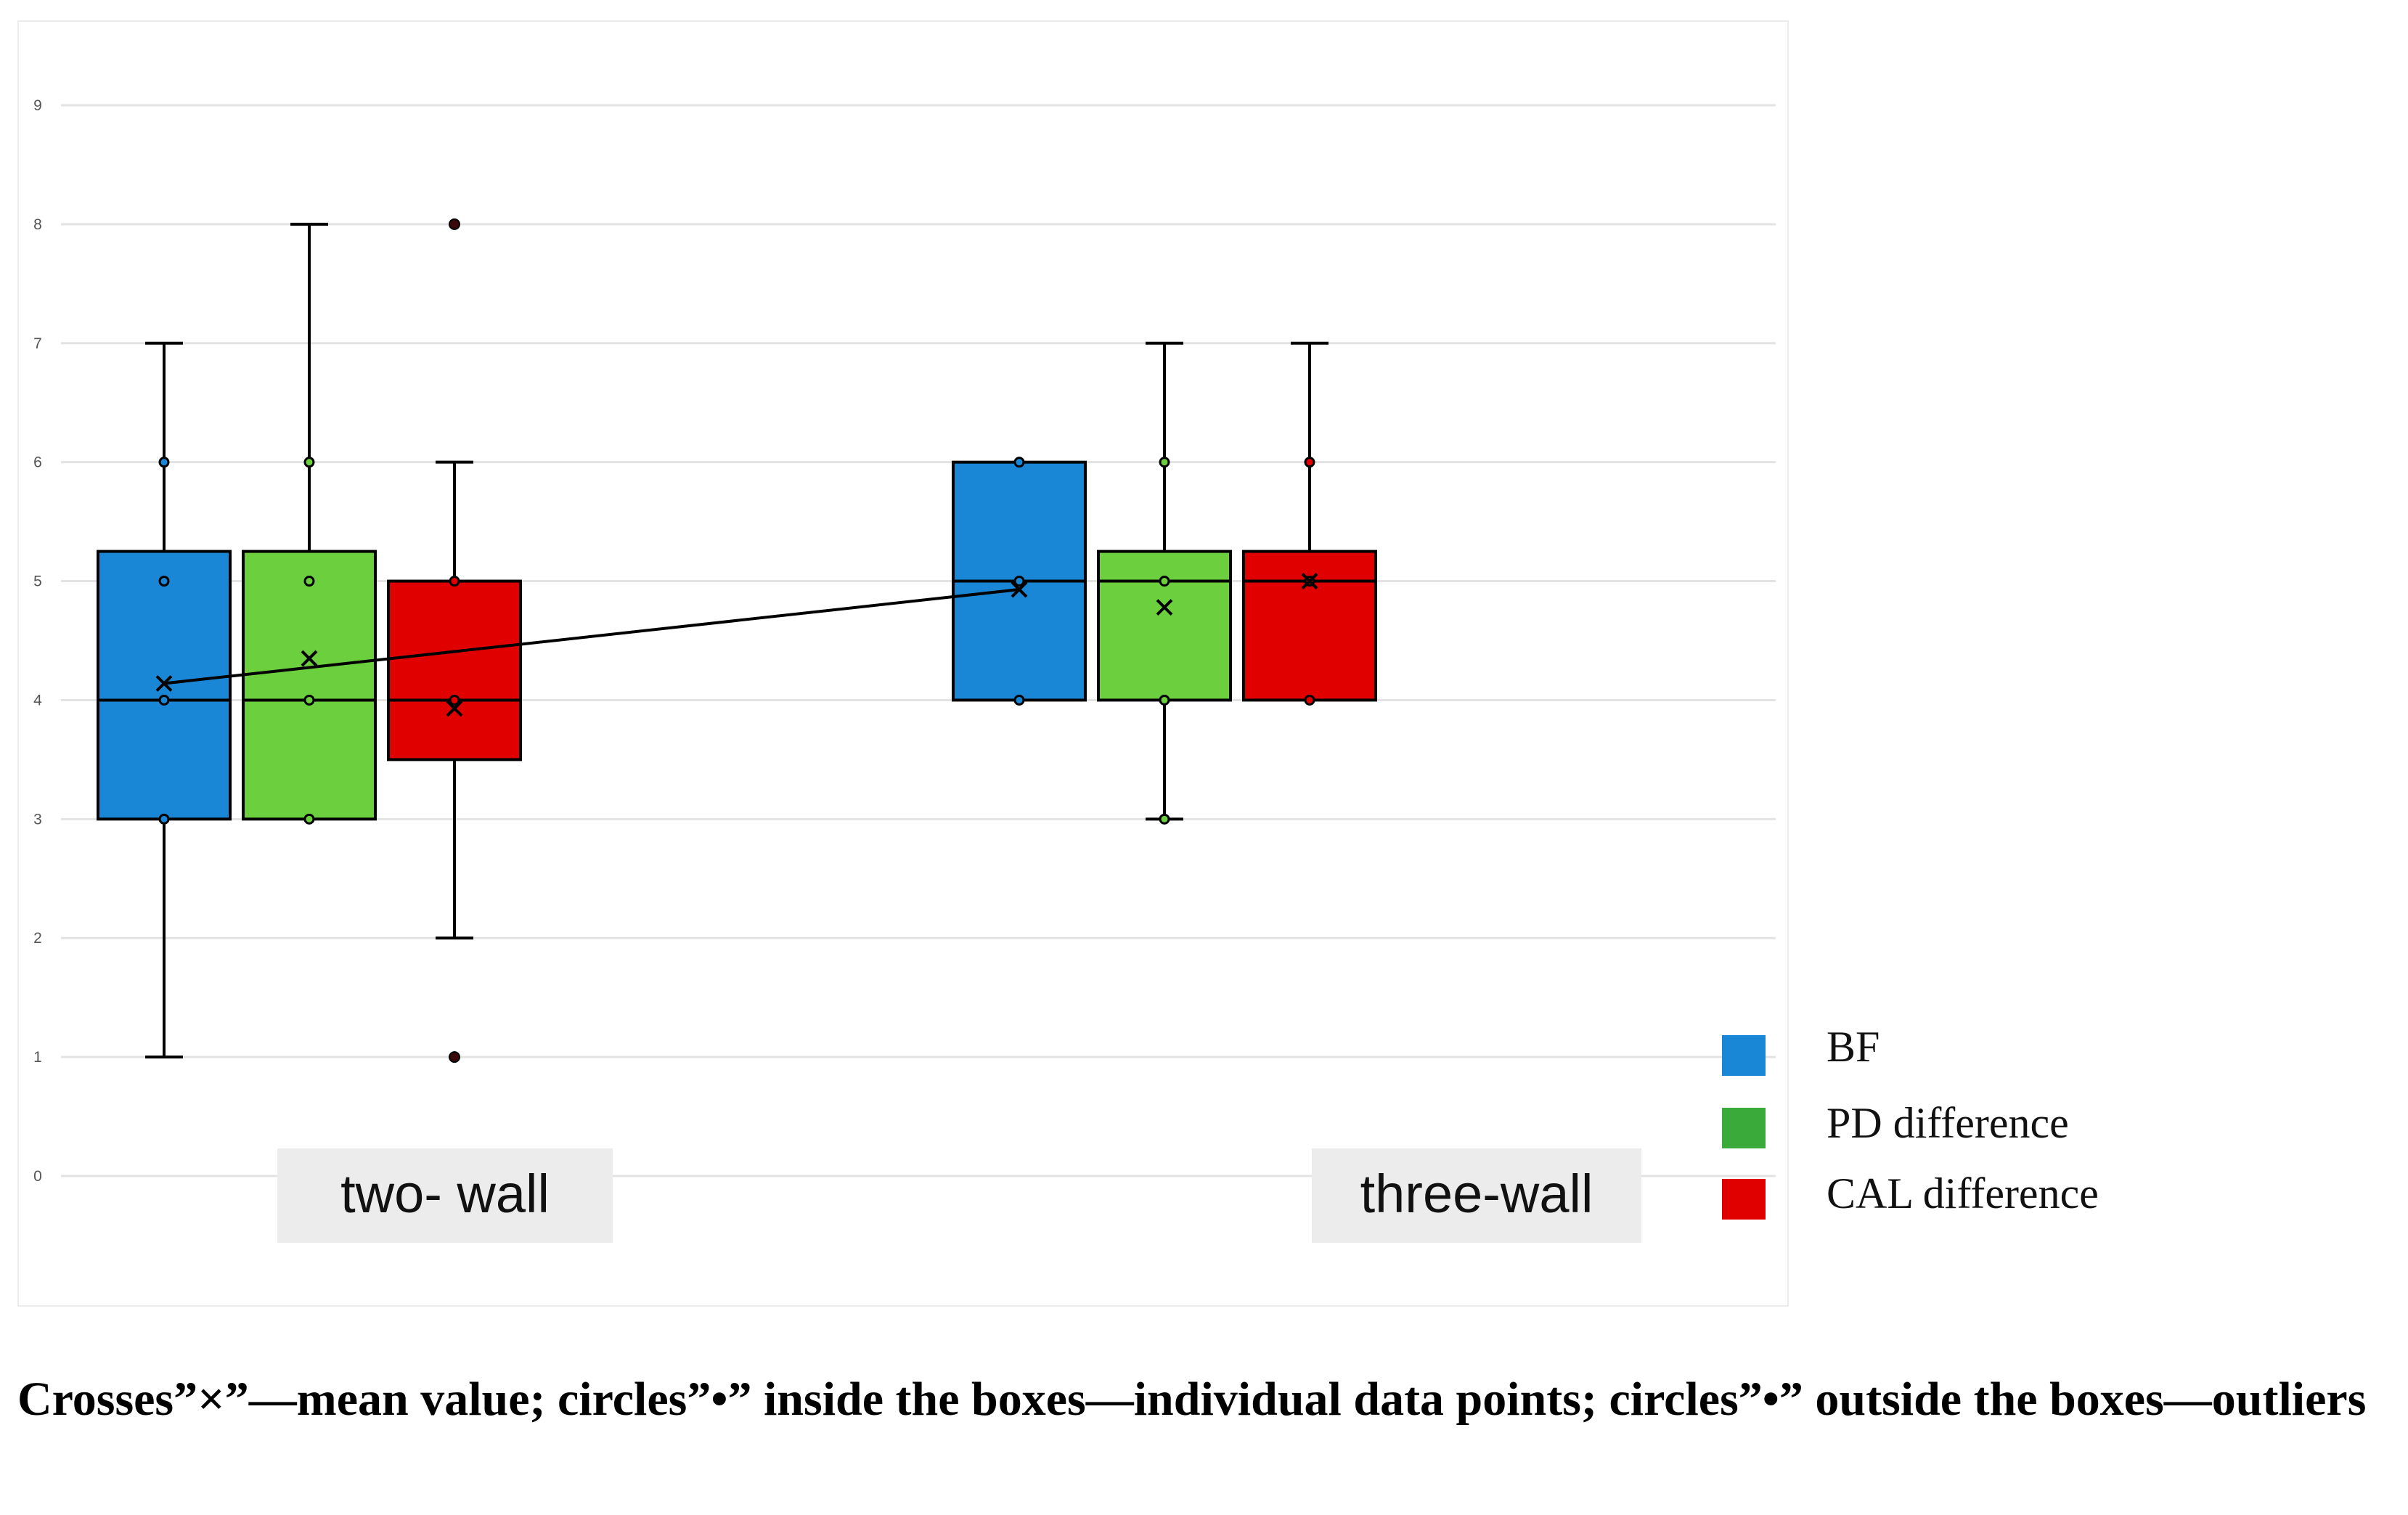  What do you see at coordinates (38, 106) in the screenshot?
I see `y-tick-label: 9` at bounding box center [38, 106].